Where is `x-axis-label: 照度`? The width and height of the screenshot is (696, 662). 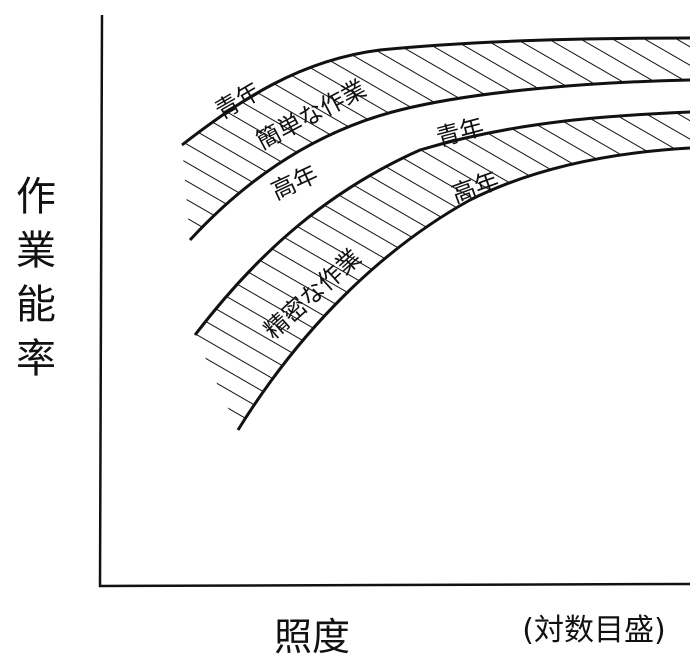
x-axis-label: 照度 is located at coordinates (312, 637).